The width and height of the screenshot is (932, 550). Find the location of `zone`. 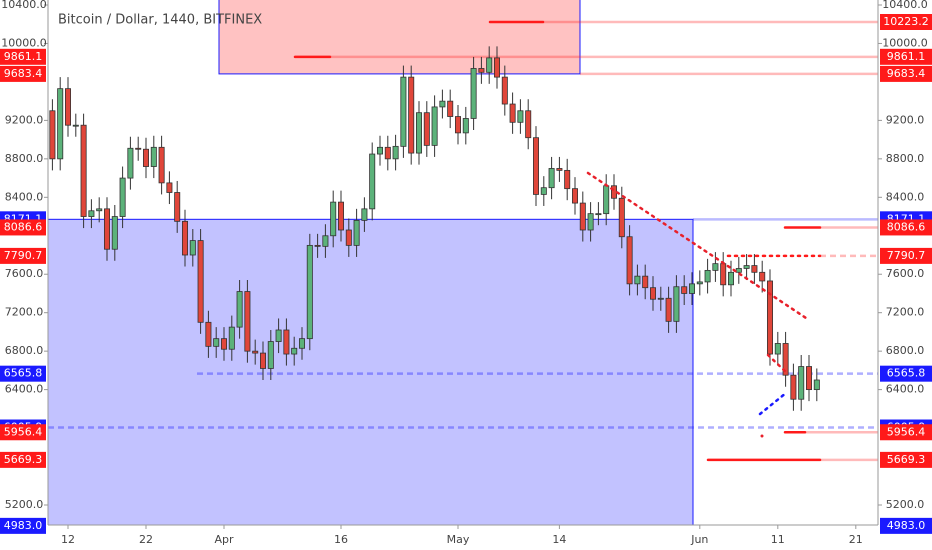

zone is located at coordinates (399, 37).